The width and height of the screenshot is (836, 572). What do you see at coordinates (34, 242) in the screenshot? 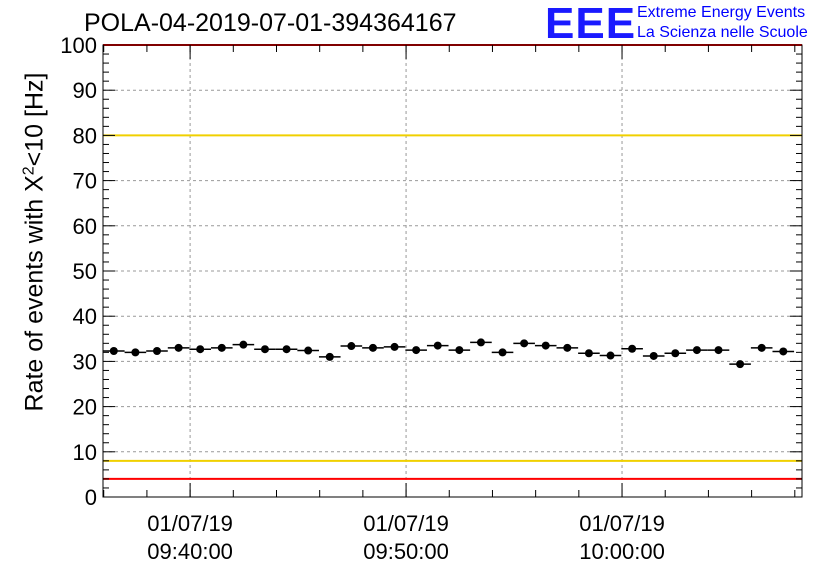
I see `y-axis-label: Rate of events with X2<10 [Hz]` at bounding box center [34, 242].